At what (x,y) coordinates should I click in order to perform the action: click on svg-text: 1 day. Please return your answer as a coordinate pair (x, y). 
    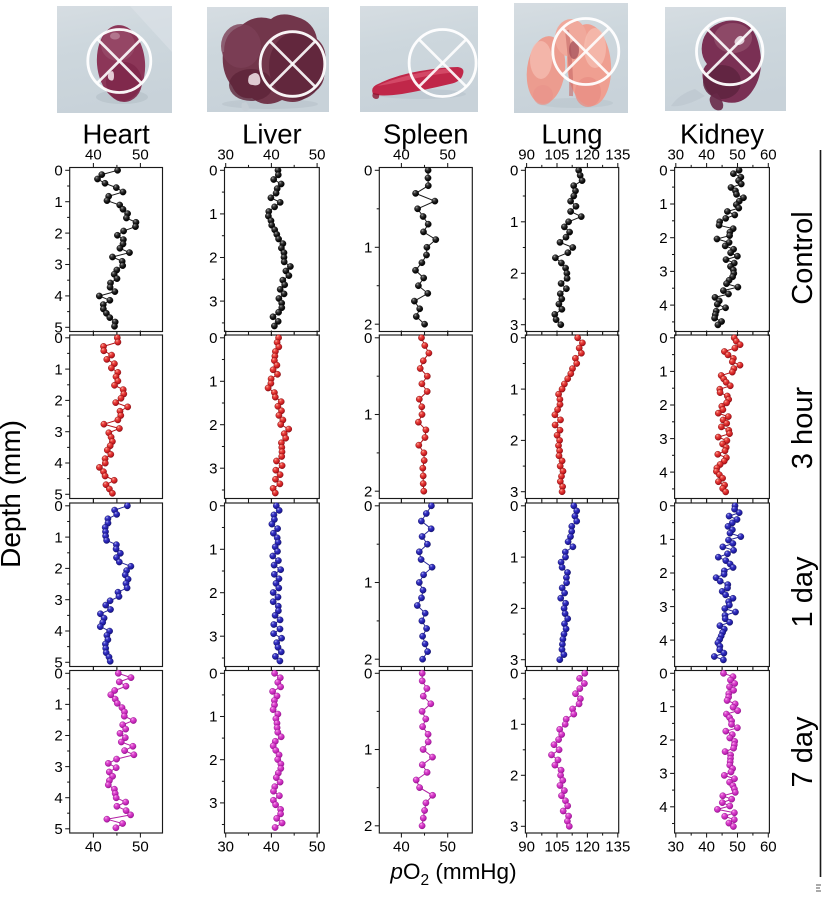
    Looking at the image, I should click on (803, 591).